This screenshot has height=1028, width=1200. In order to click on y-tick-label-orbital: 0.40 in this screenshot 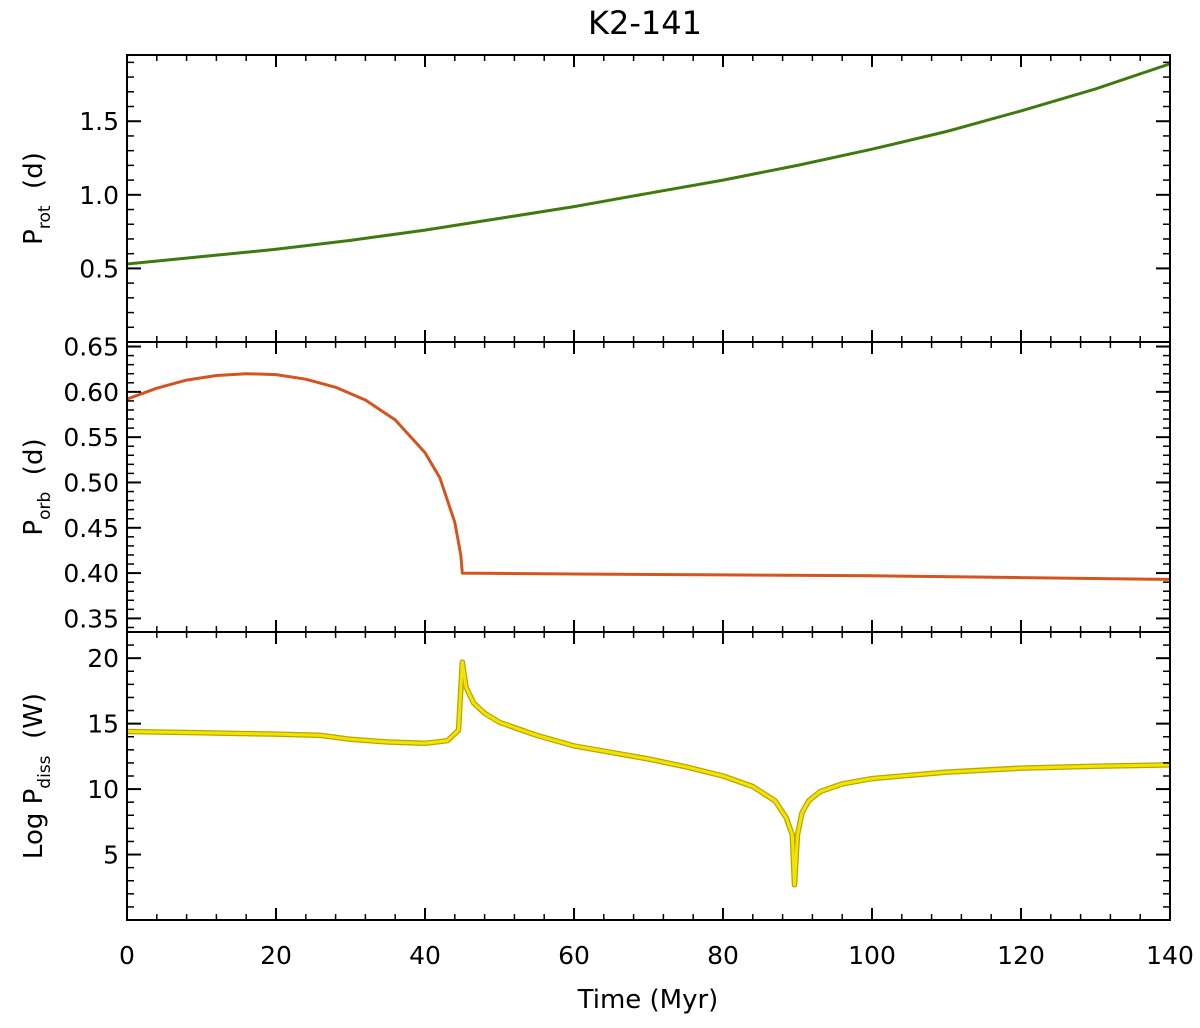, I will do `click(91, 573)`.